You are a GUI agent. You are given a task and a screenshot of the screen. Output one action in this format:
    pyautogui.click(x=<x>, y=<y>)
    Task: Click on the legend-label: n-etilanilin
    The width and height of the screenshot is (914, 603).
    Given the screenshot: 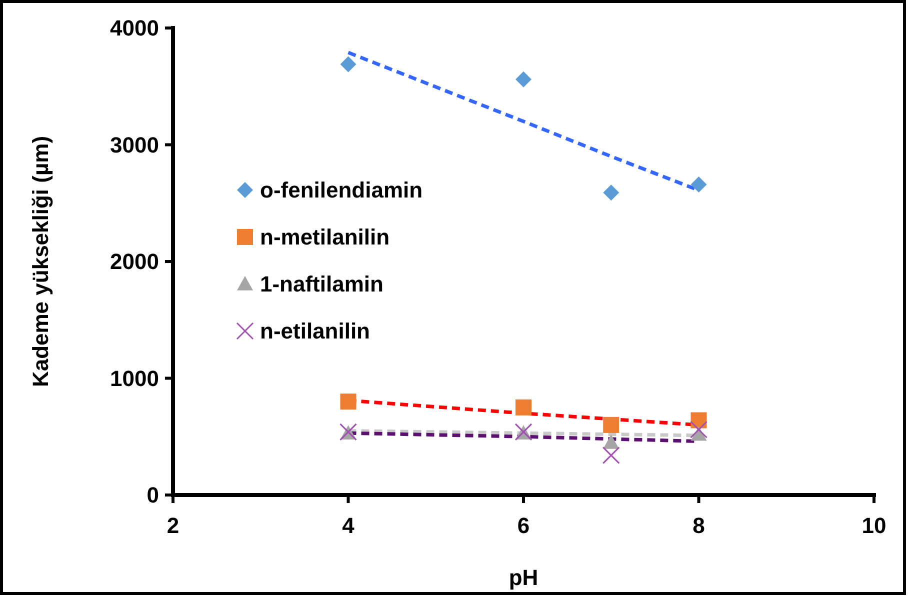 What is the action you would take?
    pyautogui.click(x=315, y=331)
    